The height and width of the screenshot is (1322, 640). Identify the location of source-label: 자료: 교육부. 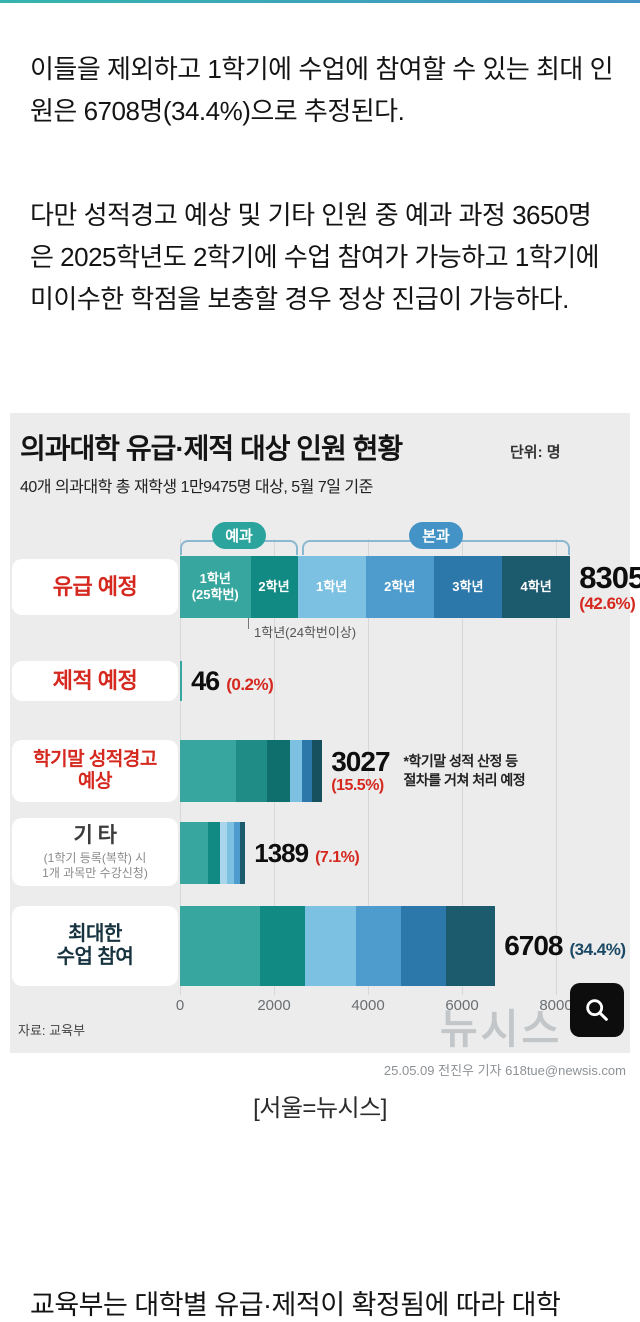
(52, 1030).